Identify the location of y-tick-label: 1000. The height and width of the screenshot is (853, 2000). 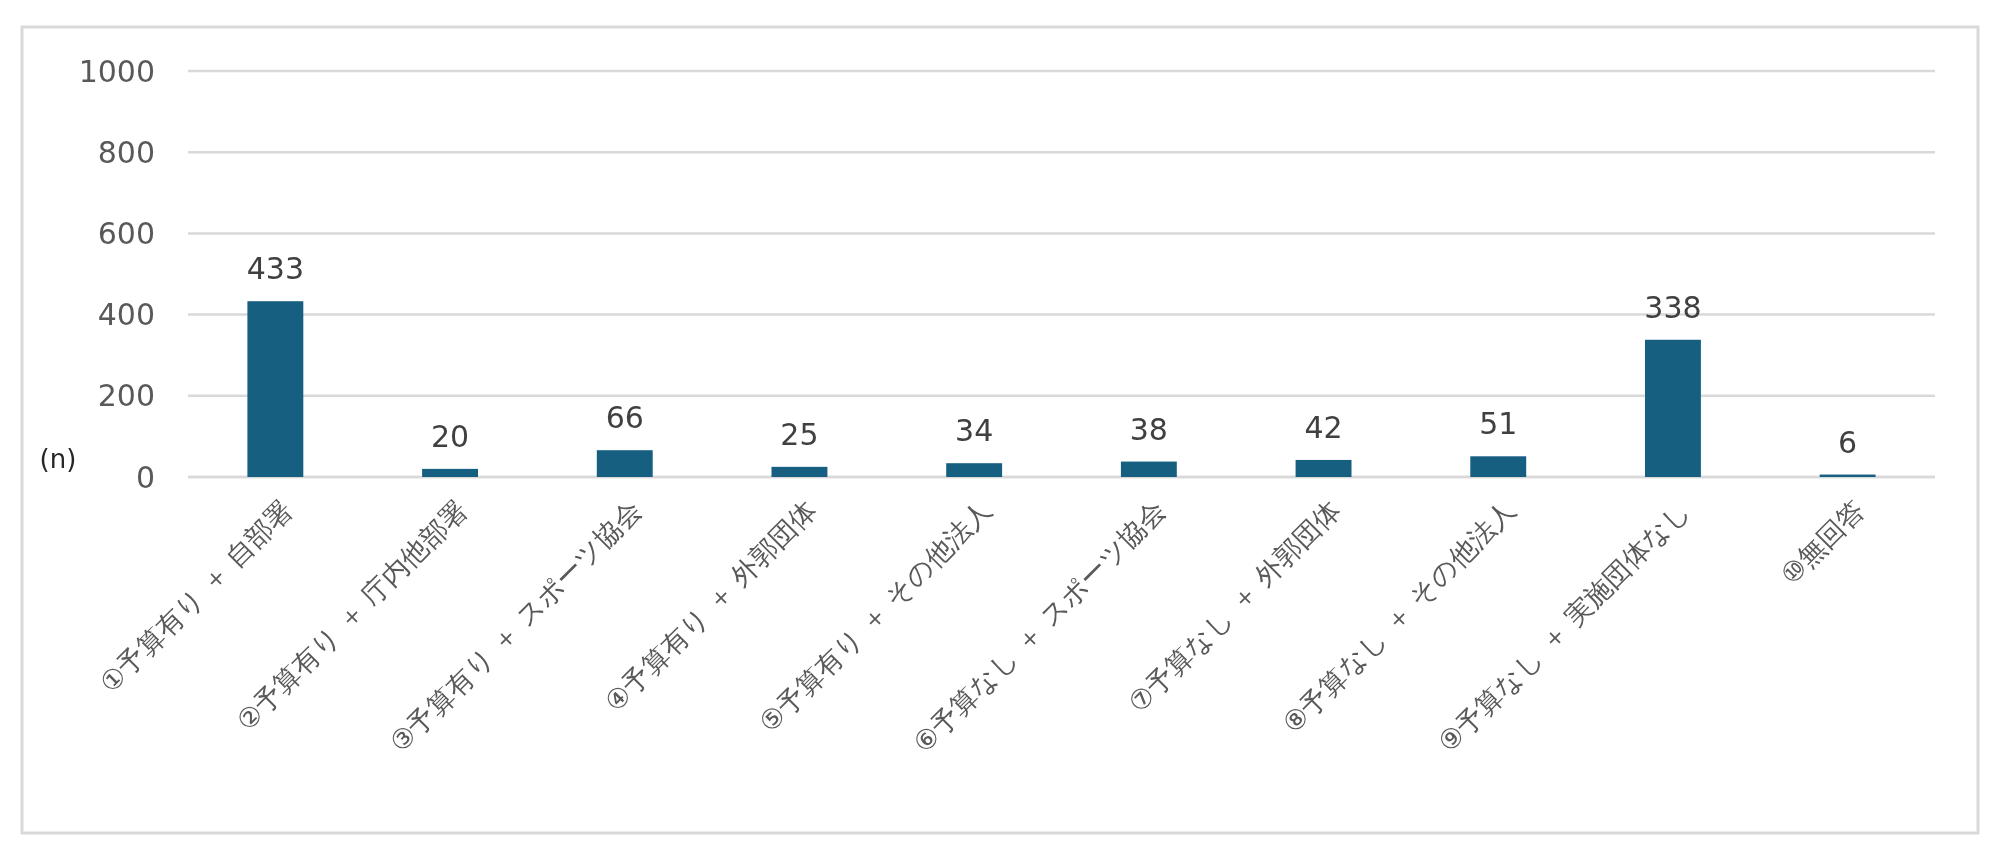
(116, 71).